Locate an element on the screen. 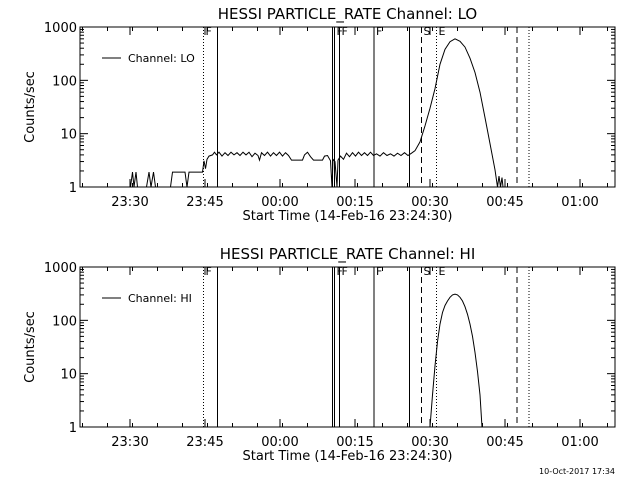 The image size is (640, 480). footer-date: 10-Oct-2017 17:34 is located at coordinates (577, 471).